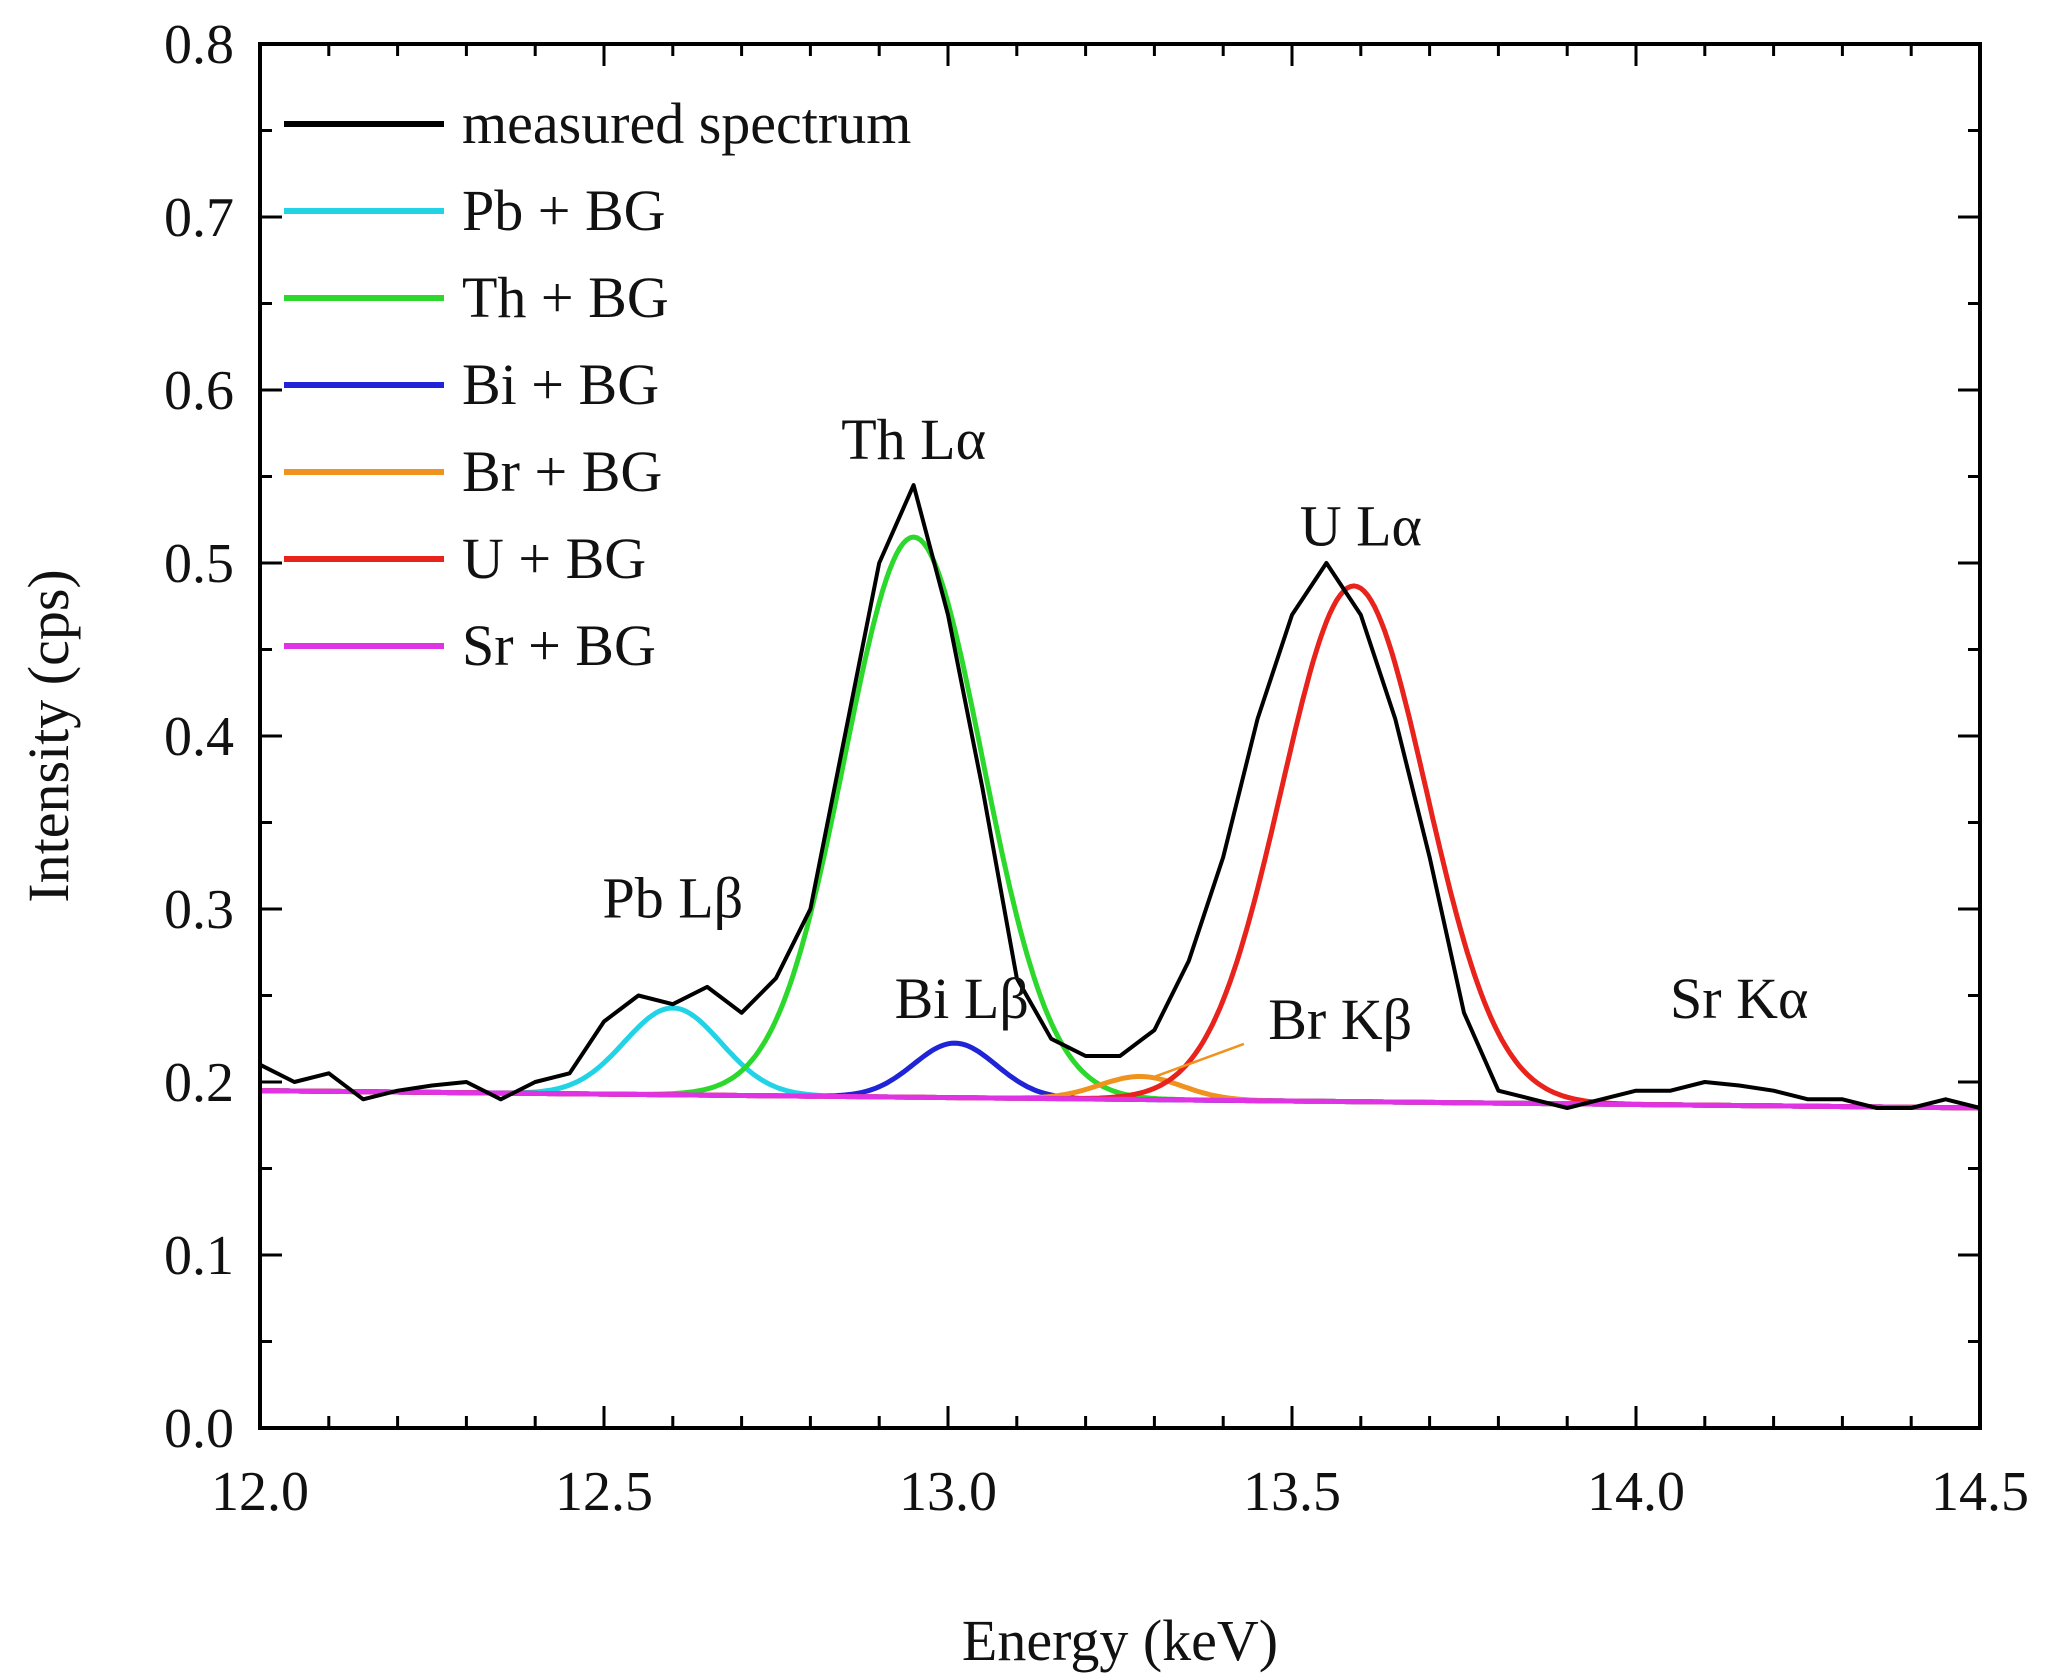 Image resolution: width=2046 pixels, height=1680 pixels. I want to click on y-axis-title: Intensity (cps), so click(48, 735).